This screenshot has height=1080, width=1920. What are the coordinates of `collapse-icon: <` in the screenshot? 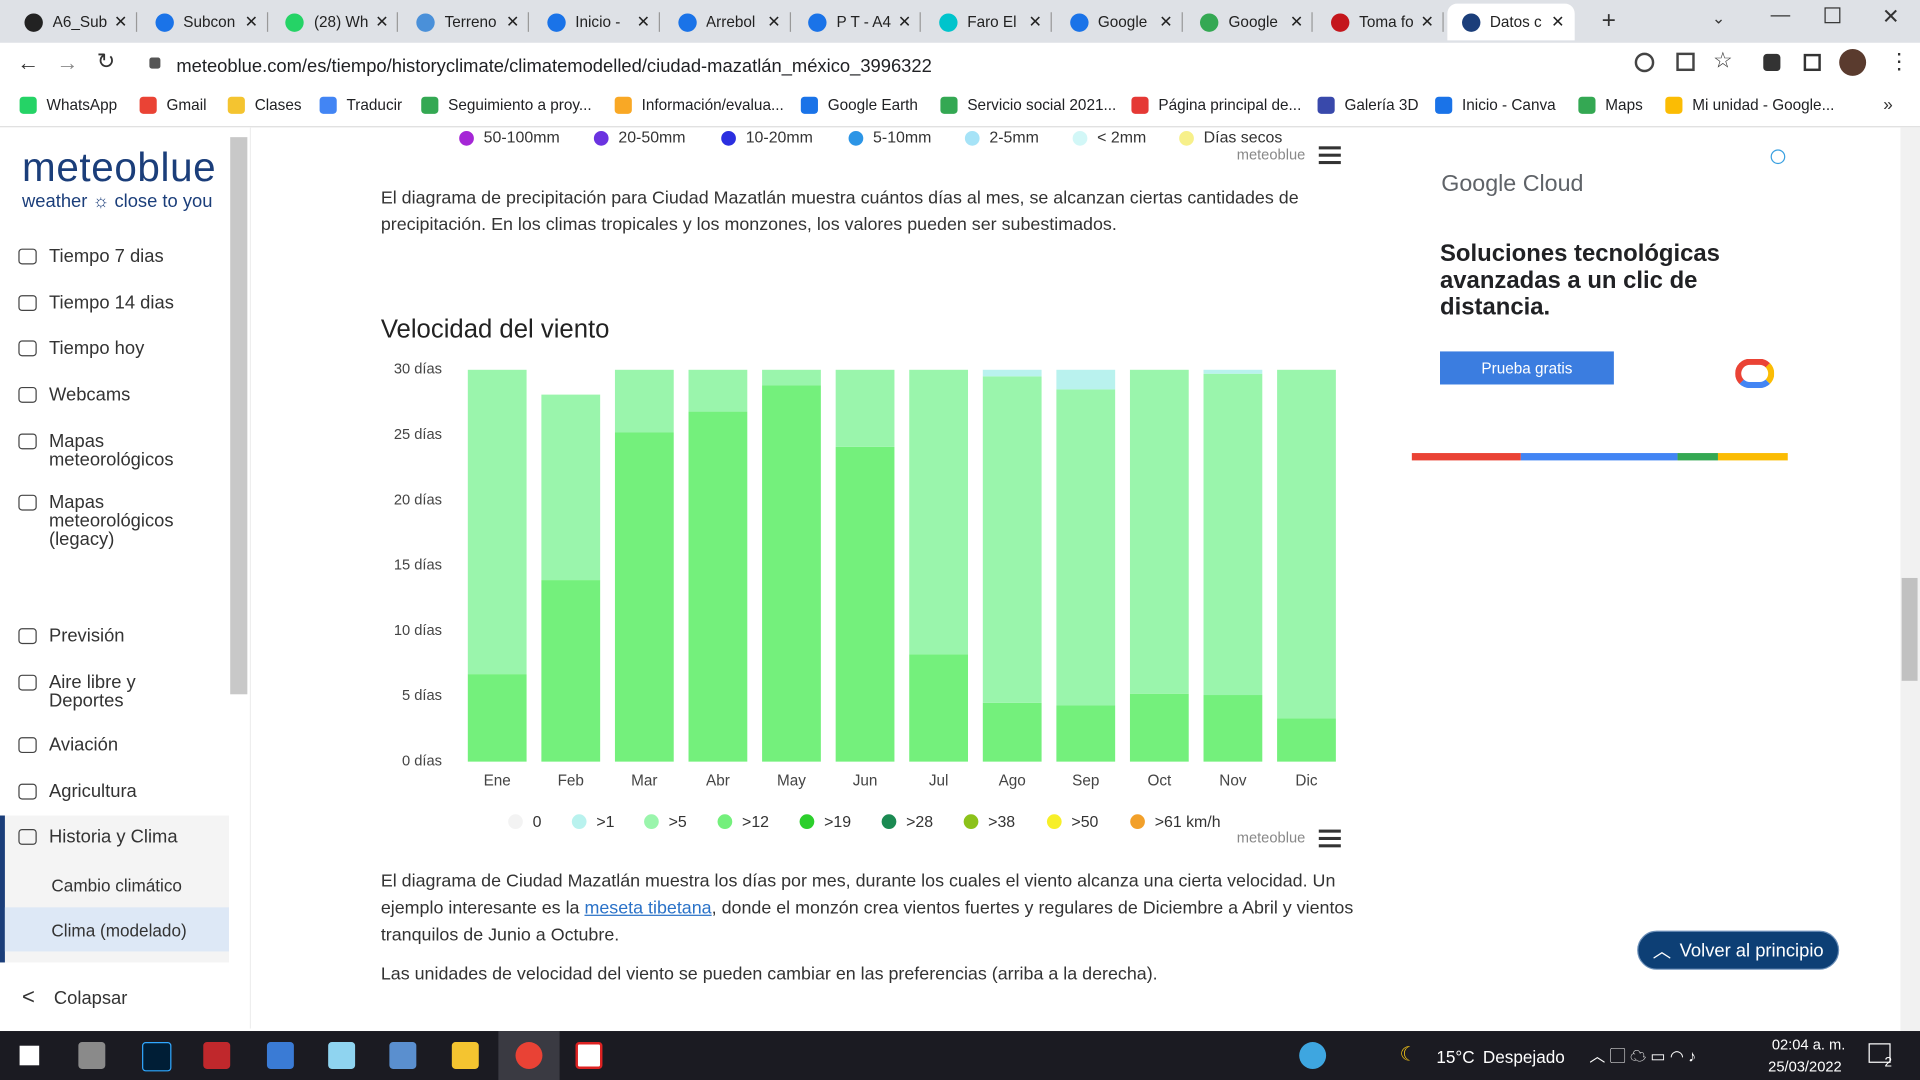 It's located at (28, 996).